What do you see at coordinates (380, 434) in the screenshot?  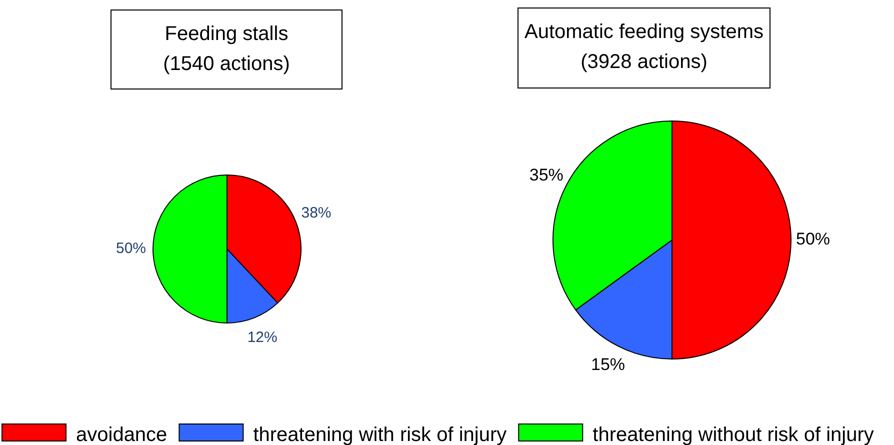 I see `legend-label: threatening with risk of injury` at bounding box center [380, 434].